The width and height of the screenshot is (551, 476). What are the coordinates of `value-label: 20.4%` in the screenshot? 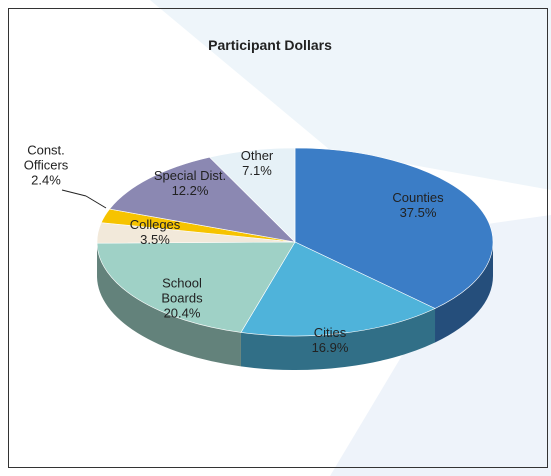 It's located at (182, 313).